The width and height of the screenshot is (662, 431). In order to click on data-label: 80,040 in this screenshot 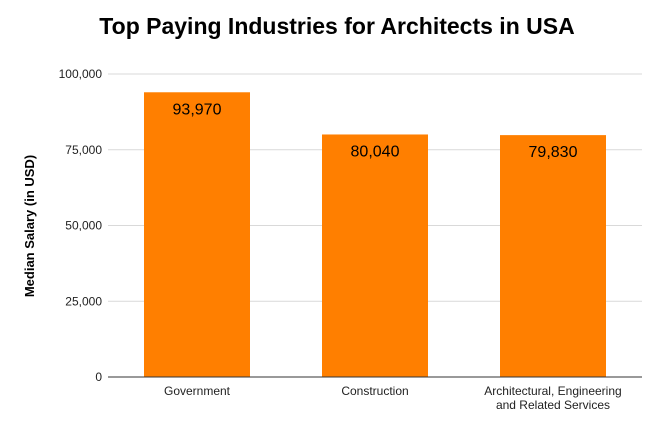, I will do `click(375, 151)`.